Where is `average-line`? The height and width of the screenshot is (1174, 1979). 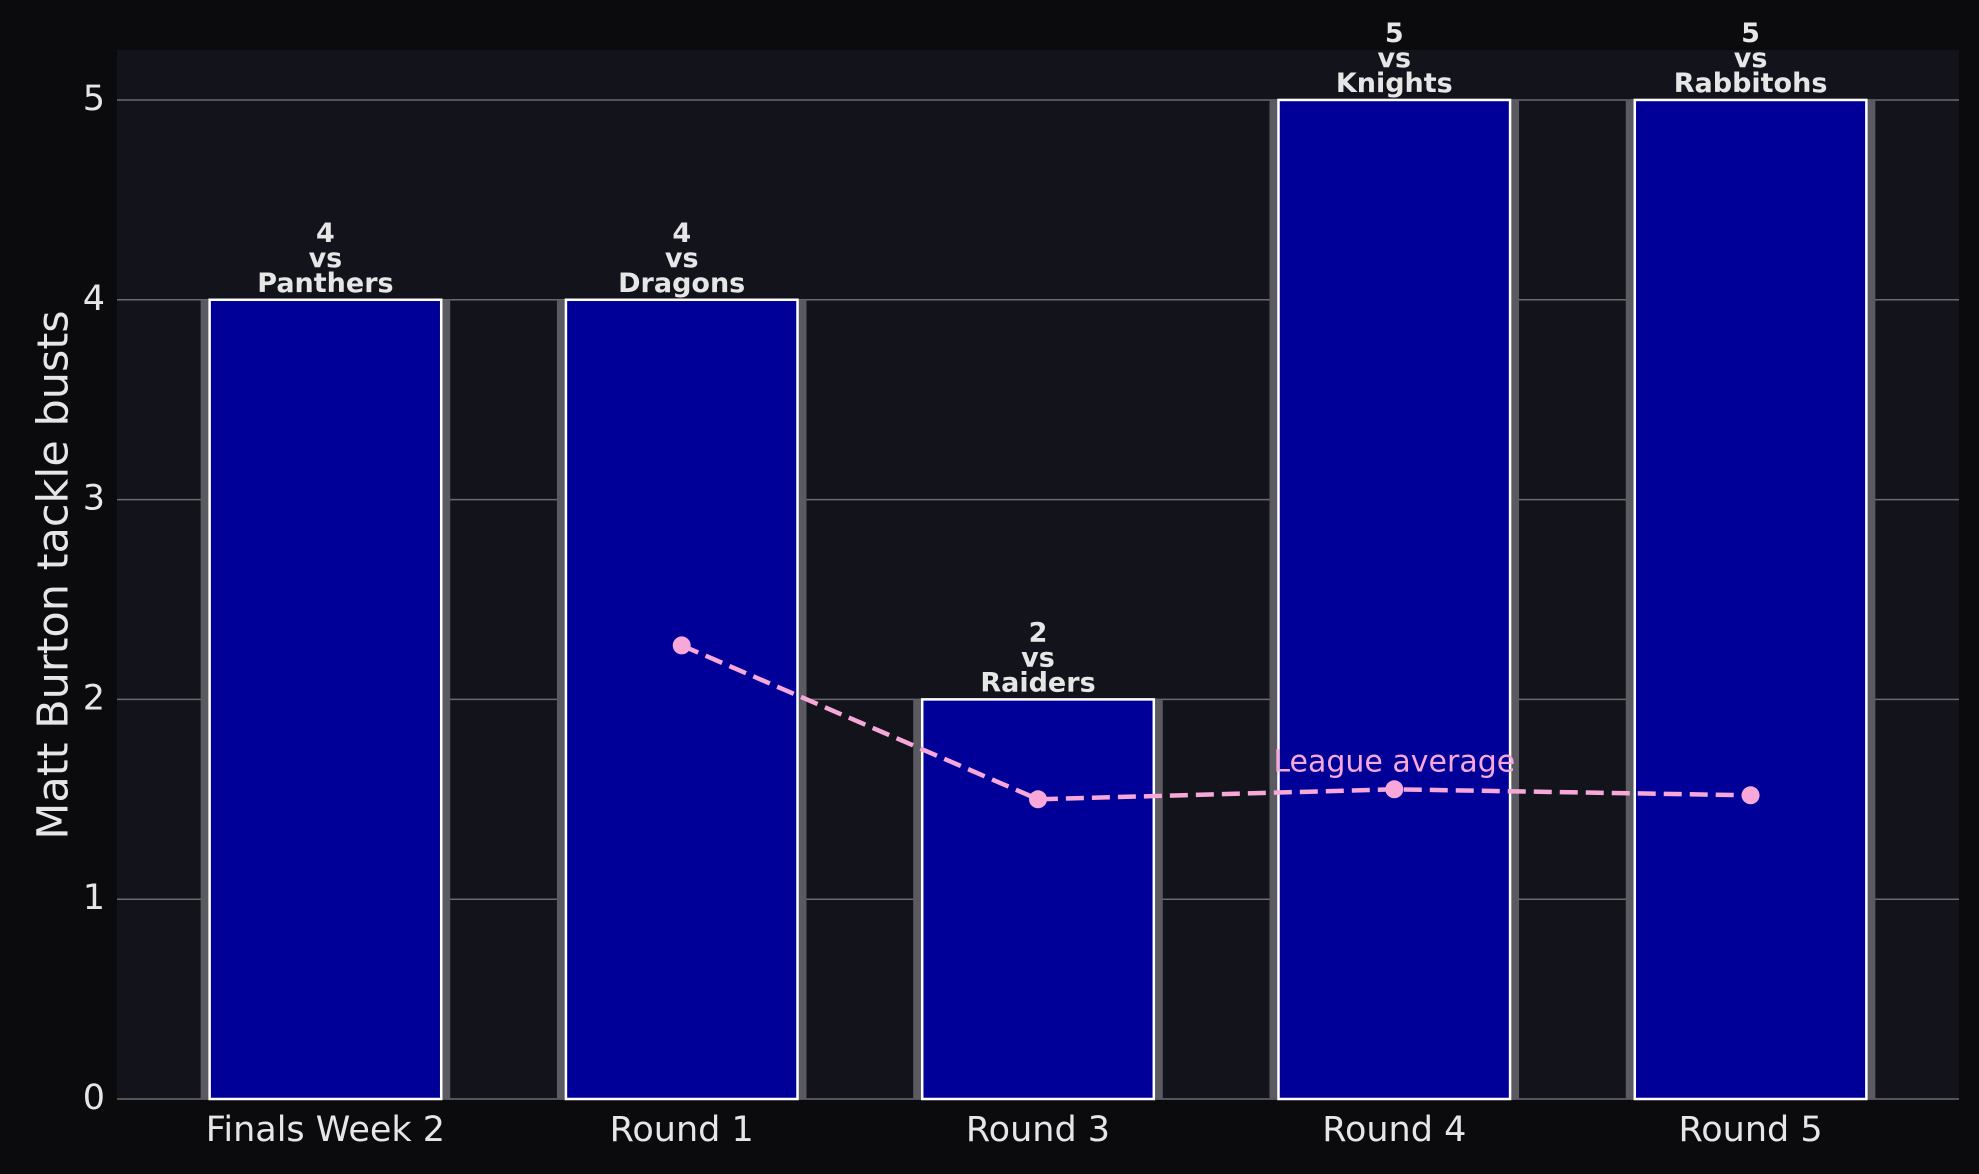 average-line is located at coordinates (1215, 722).